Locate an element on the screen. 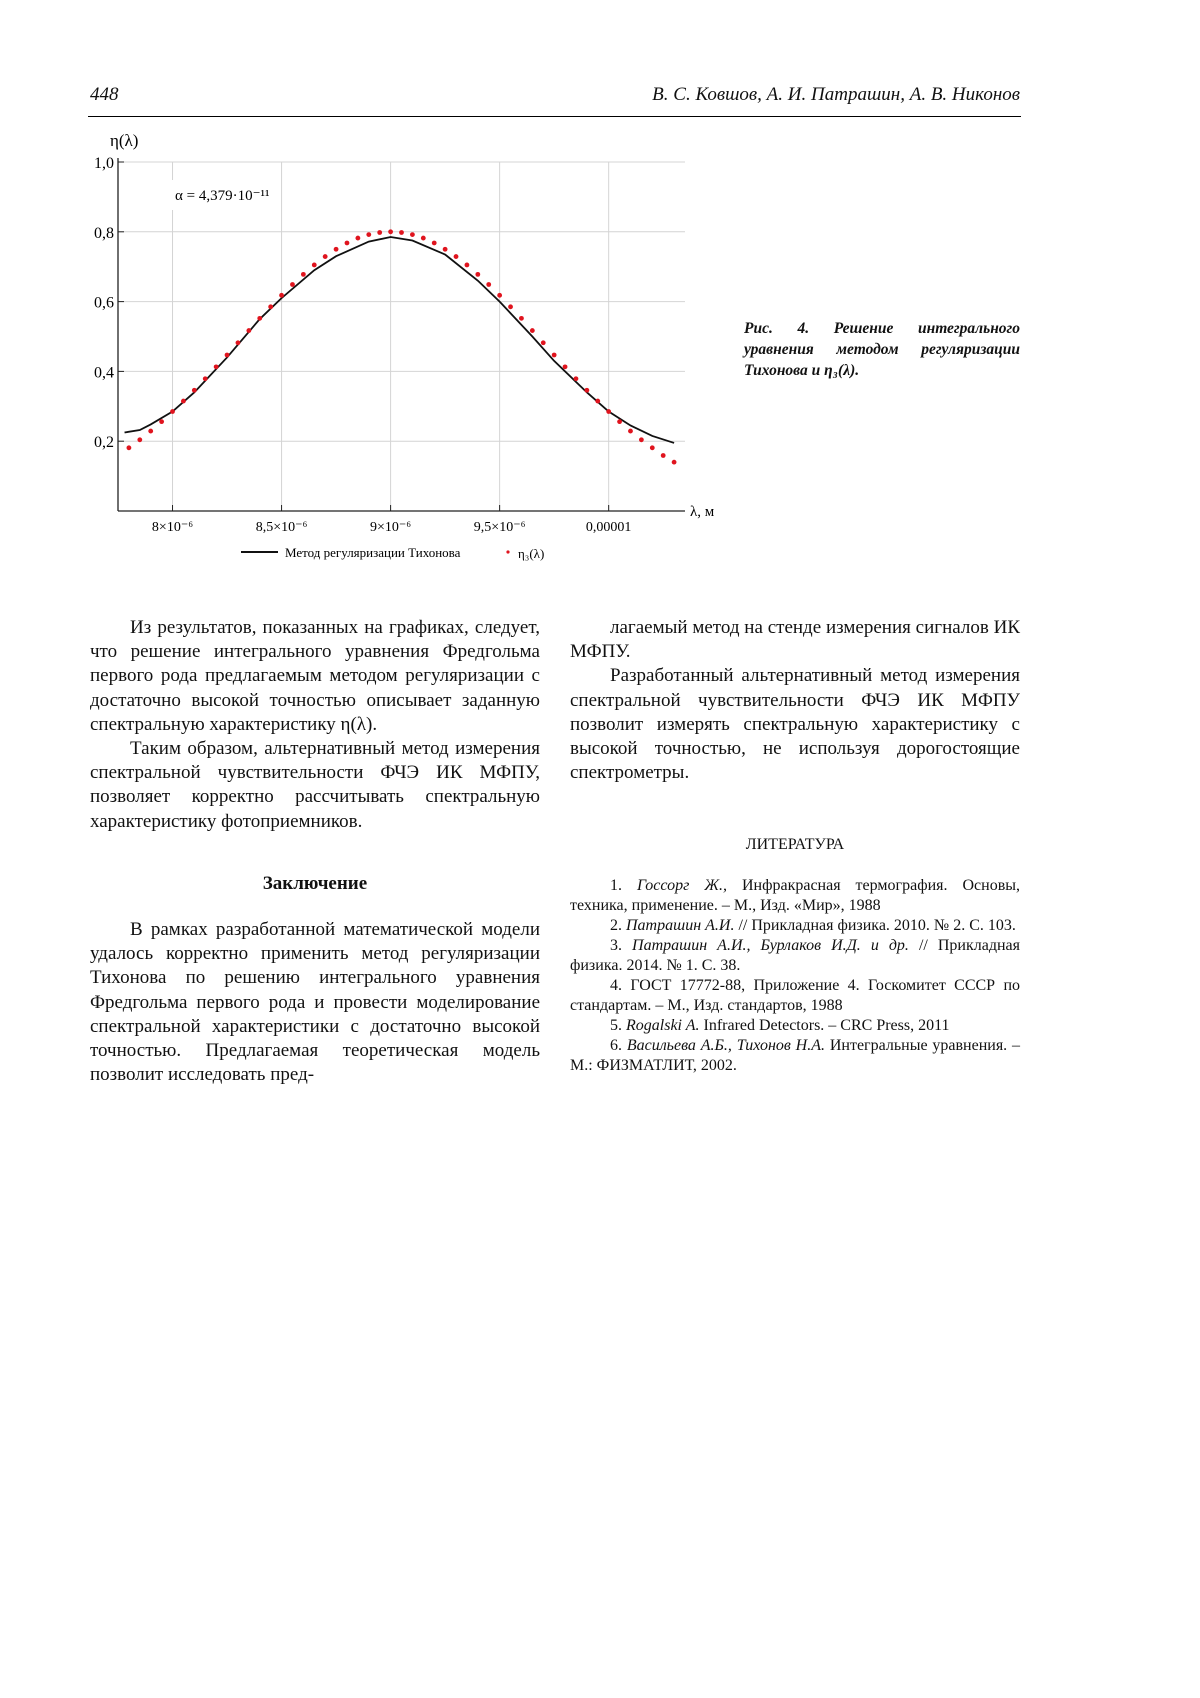 Image resolution: width=1200 pixels, height=1698 pixels. x-tick-label: 8,5×10⁻⁶ is located at coordinates (282, 527).